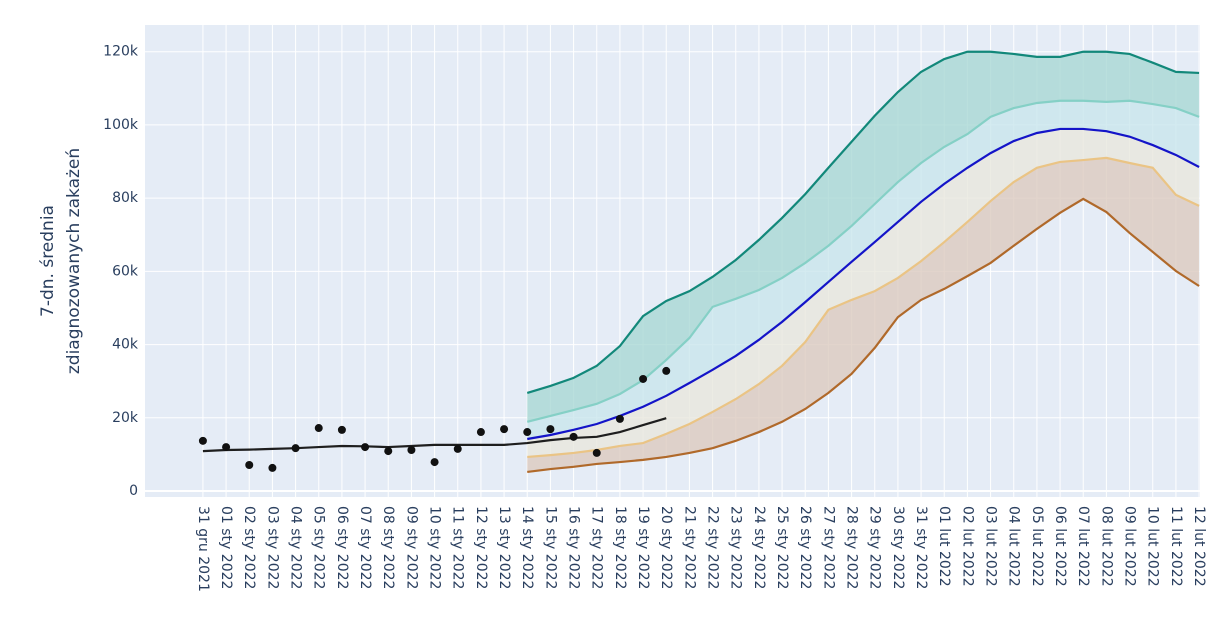  Describe the element at coordinates (388, 547) in the screenshot. I see `x-tick-label: 08 sty 2022` at that location.